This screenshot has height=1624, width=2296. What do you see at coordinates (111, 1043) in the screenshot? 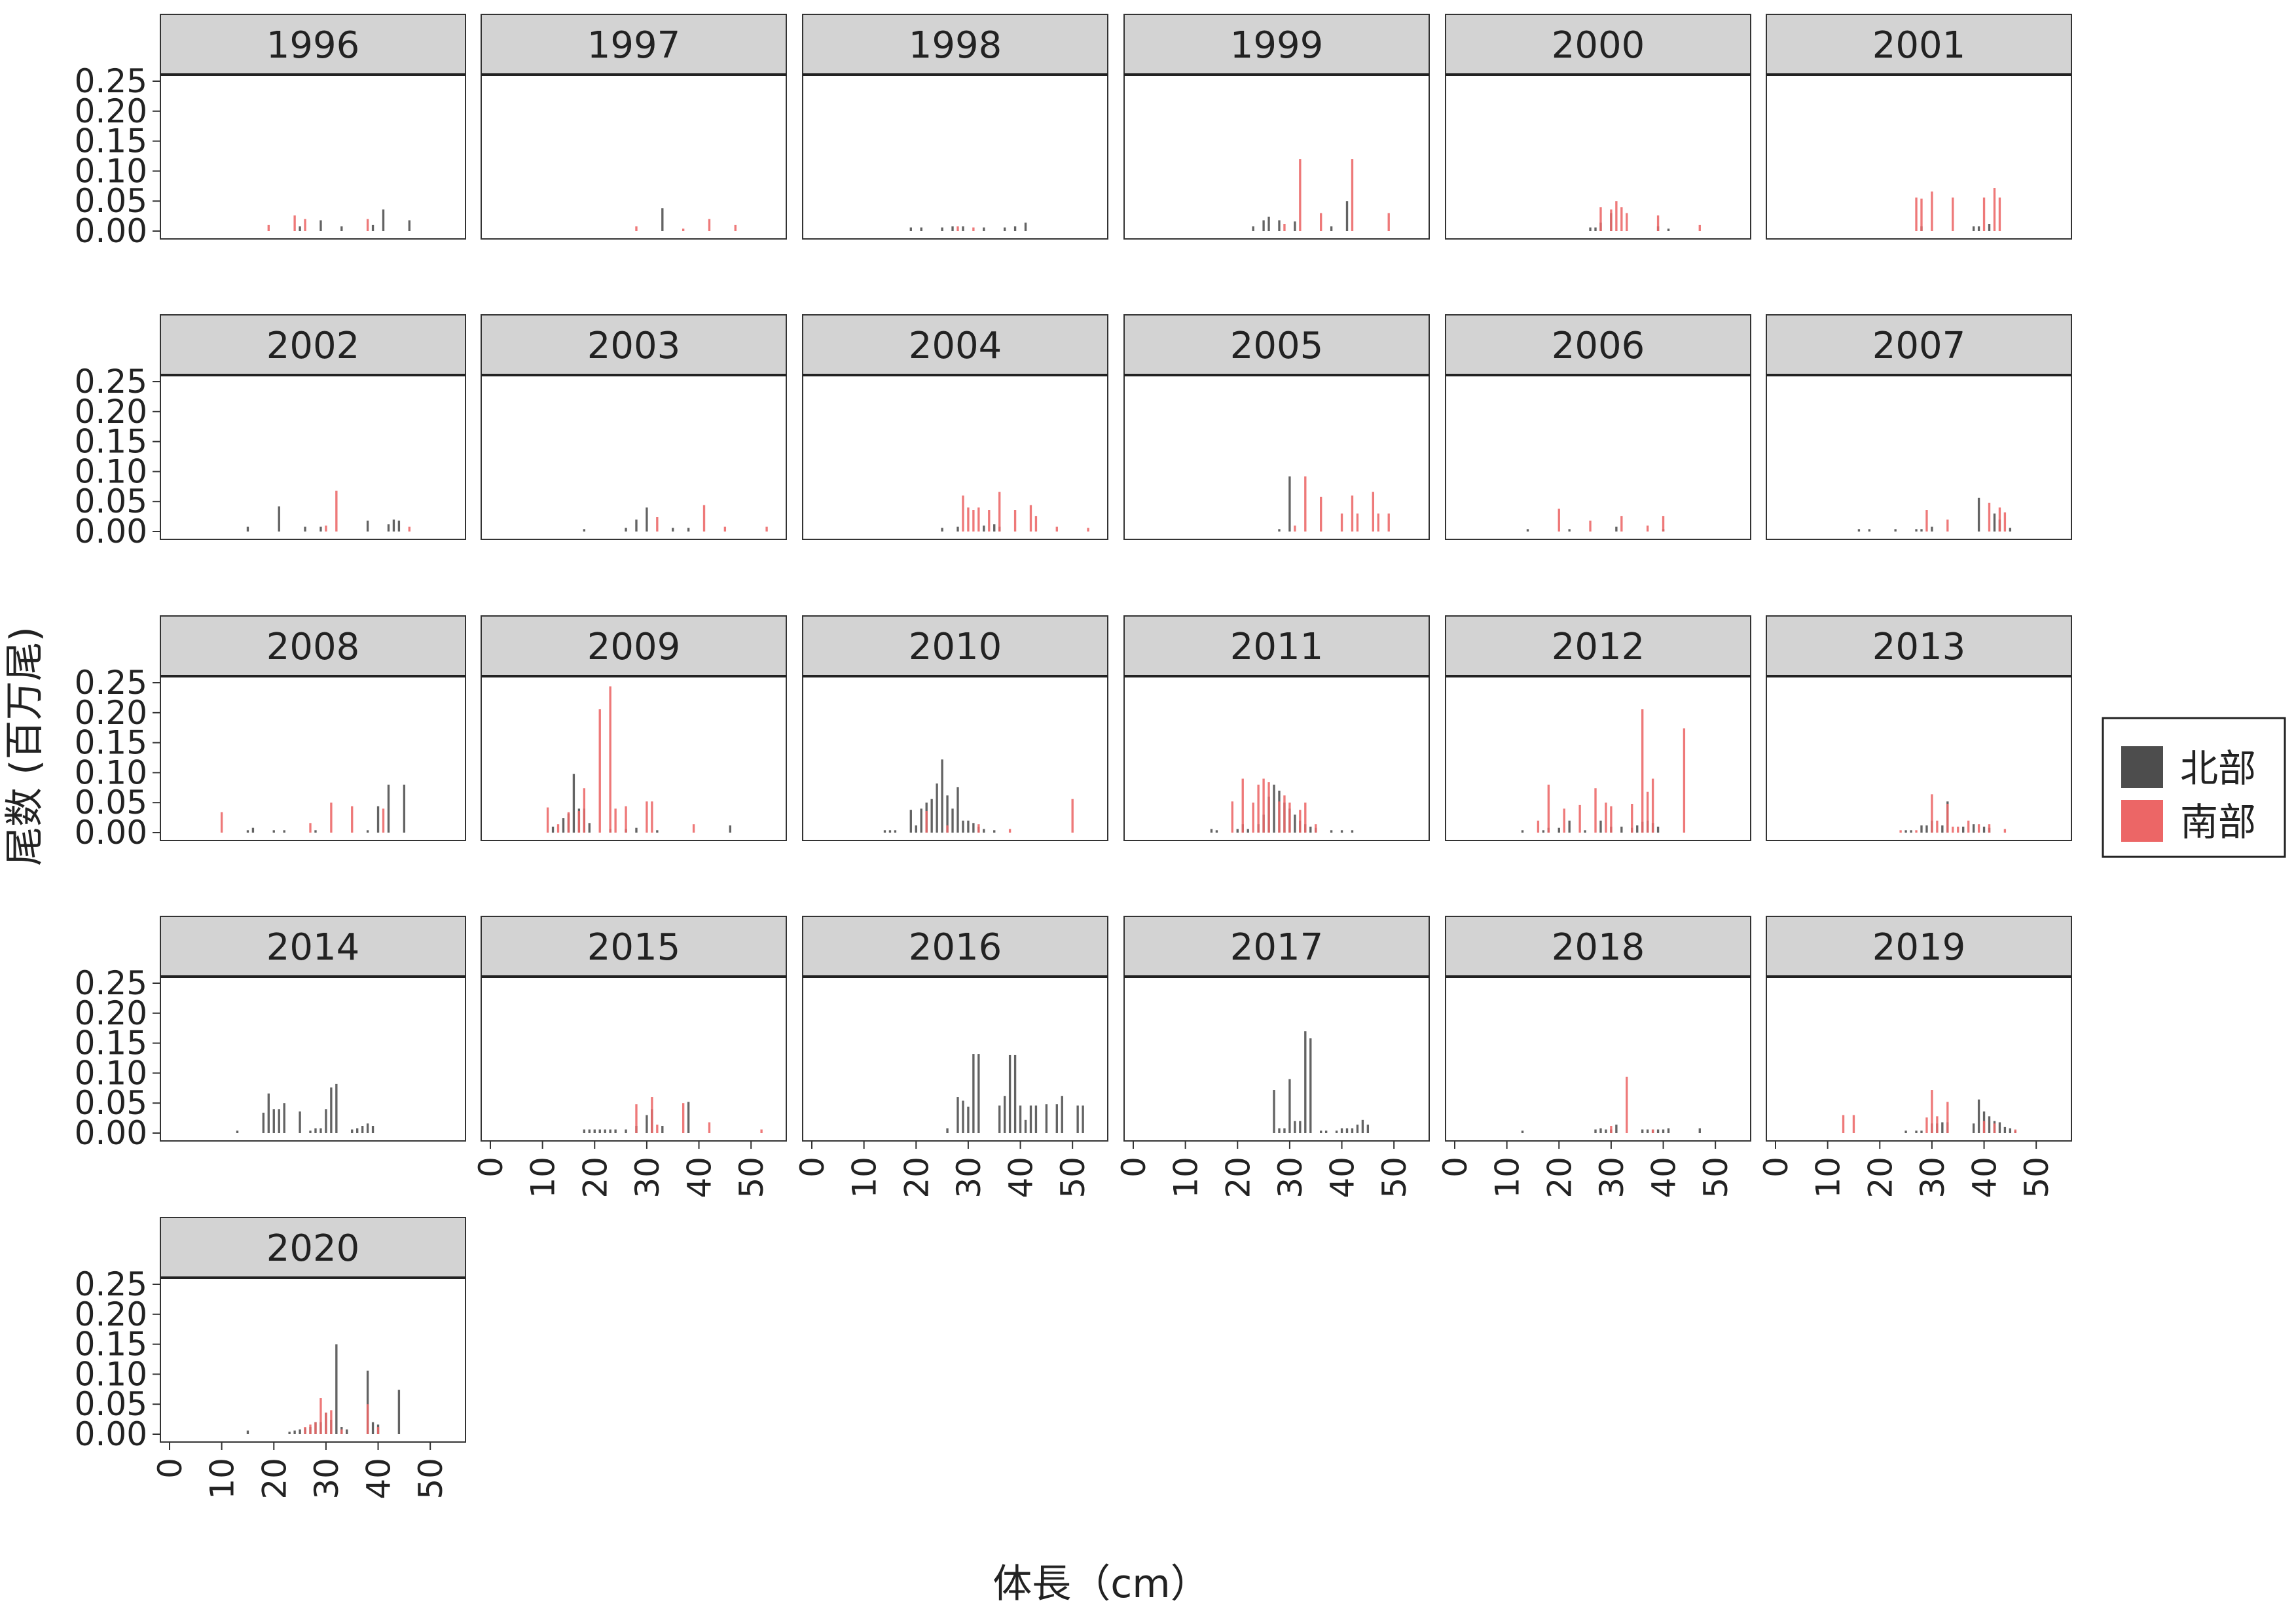
I see `y-tick-label: 0.15` at bounding box center [111, 1043].